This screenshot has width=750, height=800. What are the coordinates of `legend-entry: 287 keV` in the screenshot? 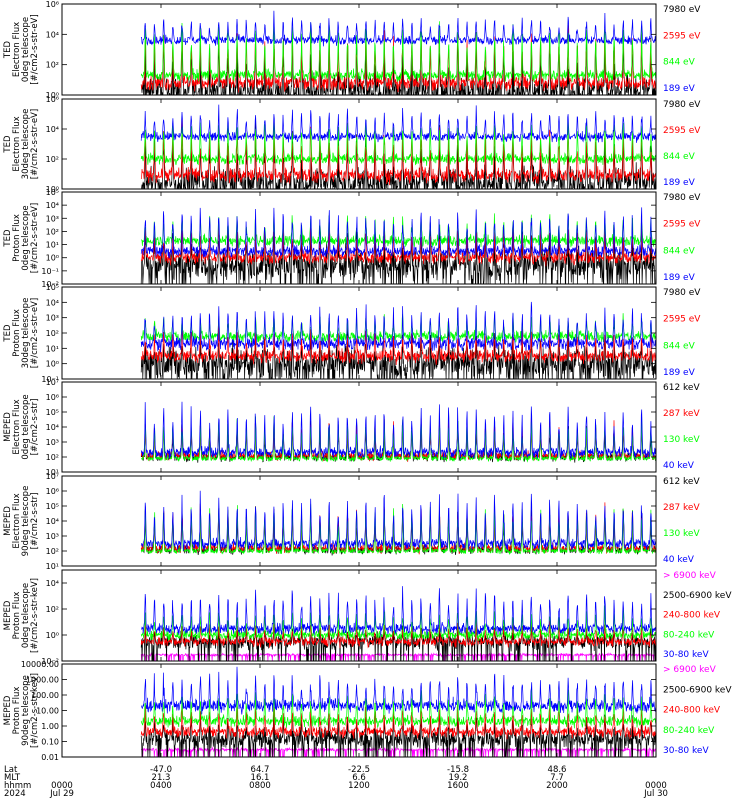 It's located at (681, 508).